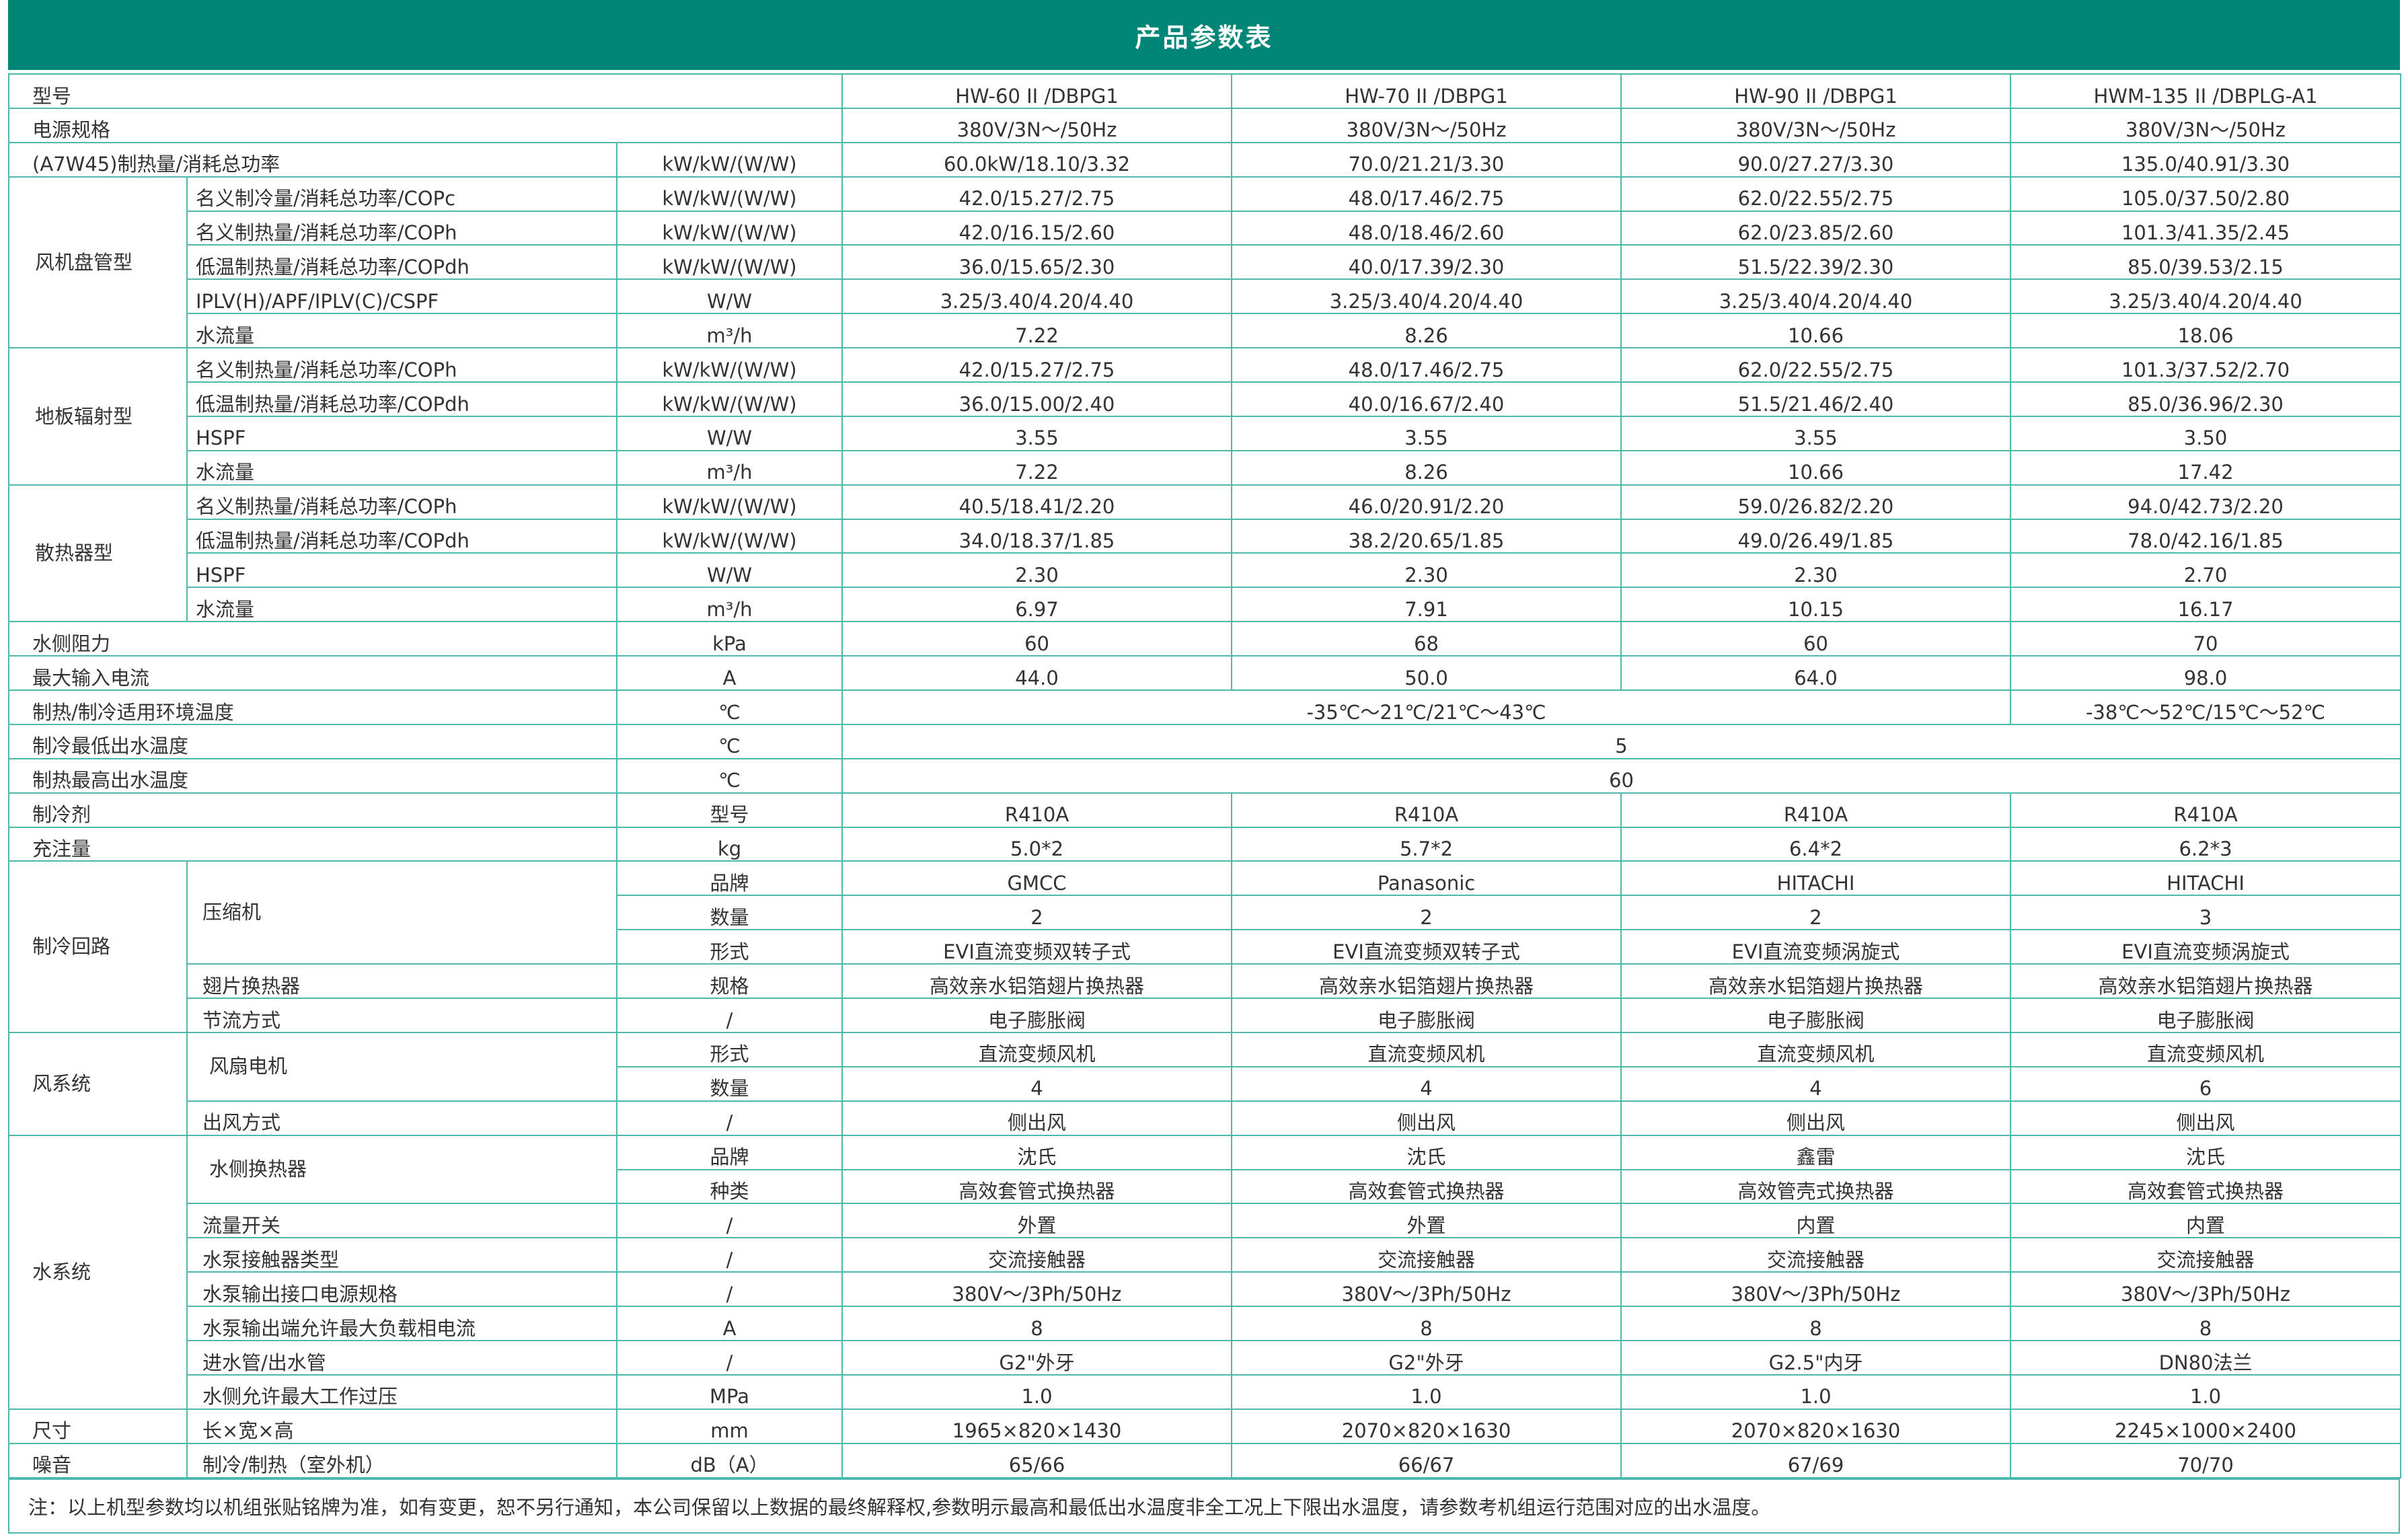 The height and width of the screenshot is (1539, 2408). I want to click on value-cell: 2245×1000×2400, so click(2206, 1426).